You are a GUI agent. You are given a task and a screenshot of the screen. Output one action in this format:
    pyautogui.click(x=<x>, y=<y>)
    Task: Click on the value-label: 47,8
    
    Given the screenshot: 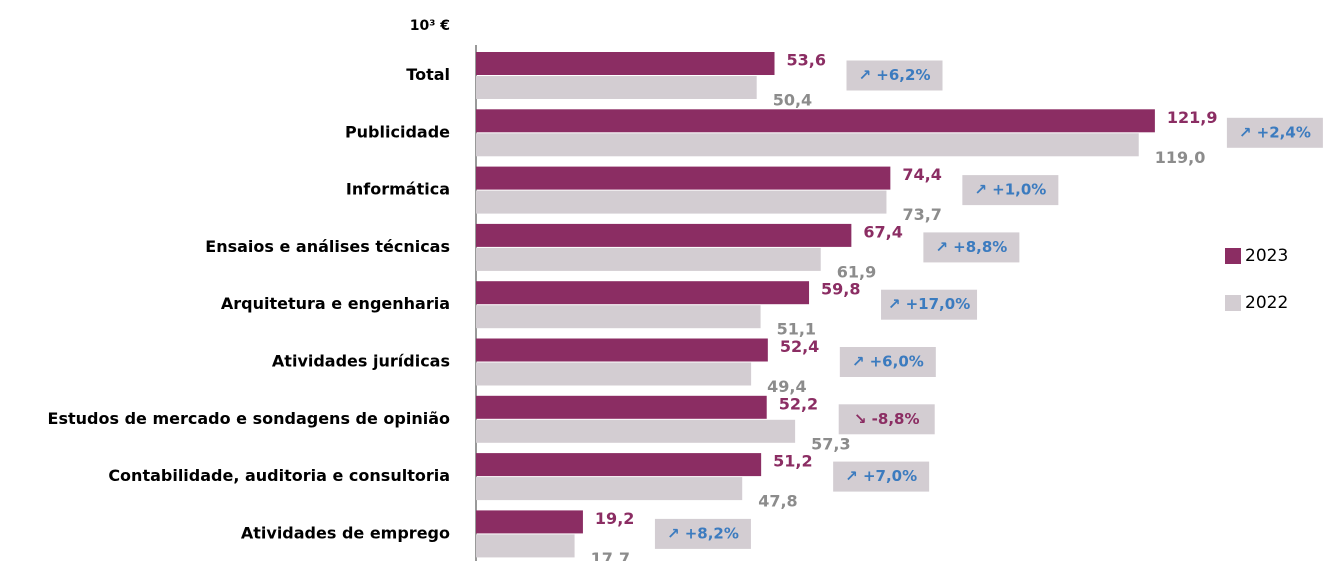 What is the action you would take?
    pyautogui.click(x=777, y=501)
    